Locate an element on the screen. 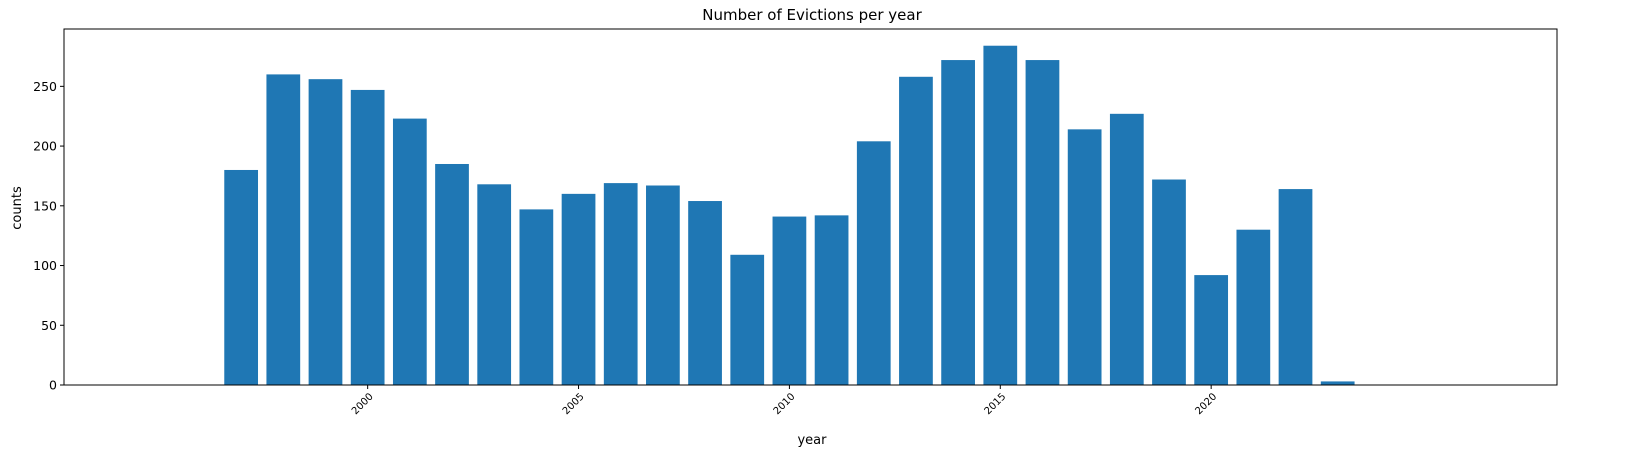 The image size is (1625, 474). x-axis-ticks: 2000 2005 2010 2015 2020 is located at coordinates (784, 401).